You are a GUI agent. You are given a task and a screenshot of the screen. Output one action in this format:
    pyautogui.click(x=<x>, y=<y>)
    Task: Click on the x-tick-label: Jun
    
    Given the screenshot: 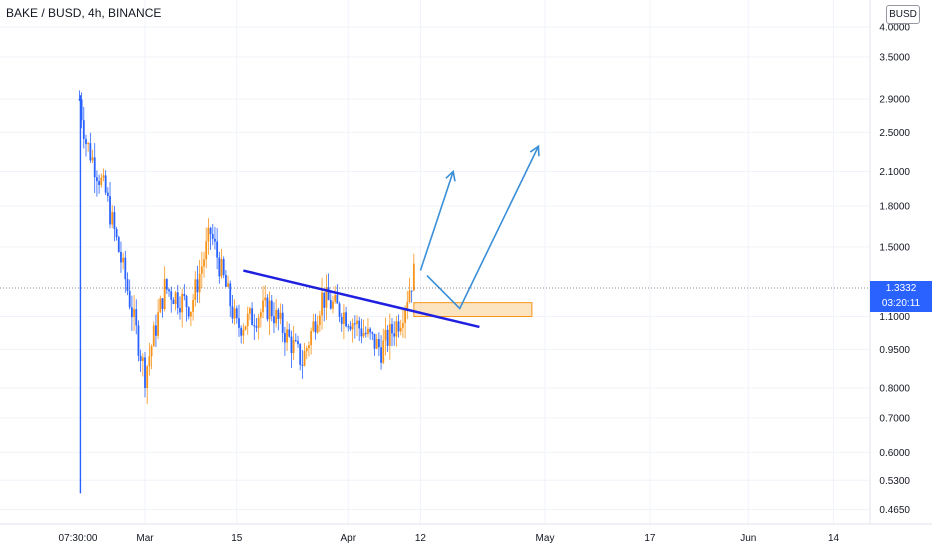 What is the action you would take?
    pyautogui.click(x=748, y=538)
    